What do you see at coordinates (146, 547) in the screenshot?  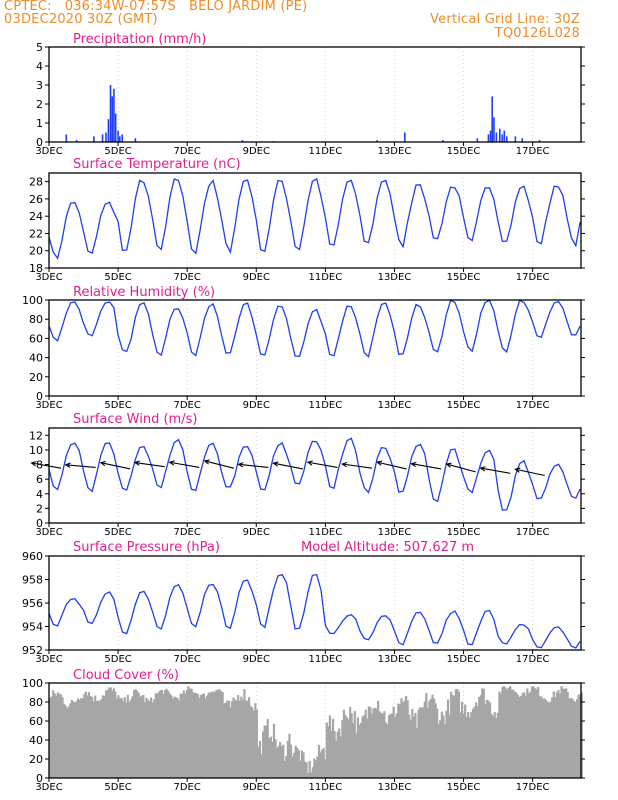 I see `panel-title: Surface Pressure (hPa)` at bounding box center [146, 547].